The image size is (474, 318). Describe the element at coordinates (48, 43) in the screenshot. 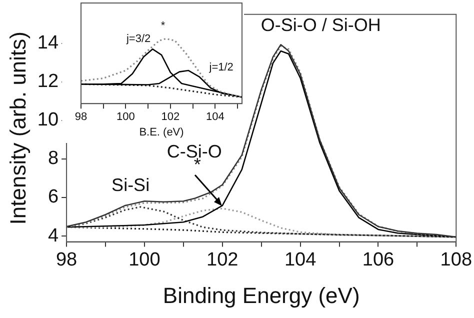

I see `y-tick-label: 14` at that location.